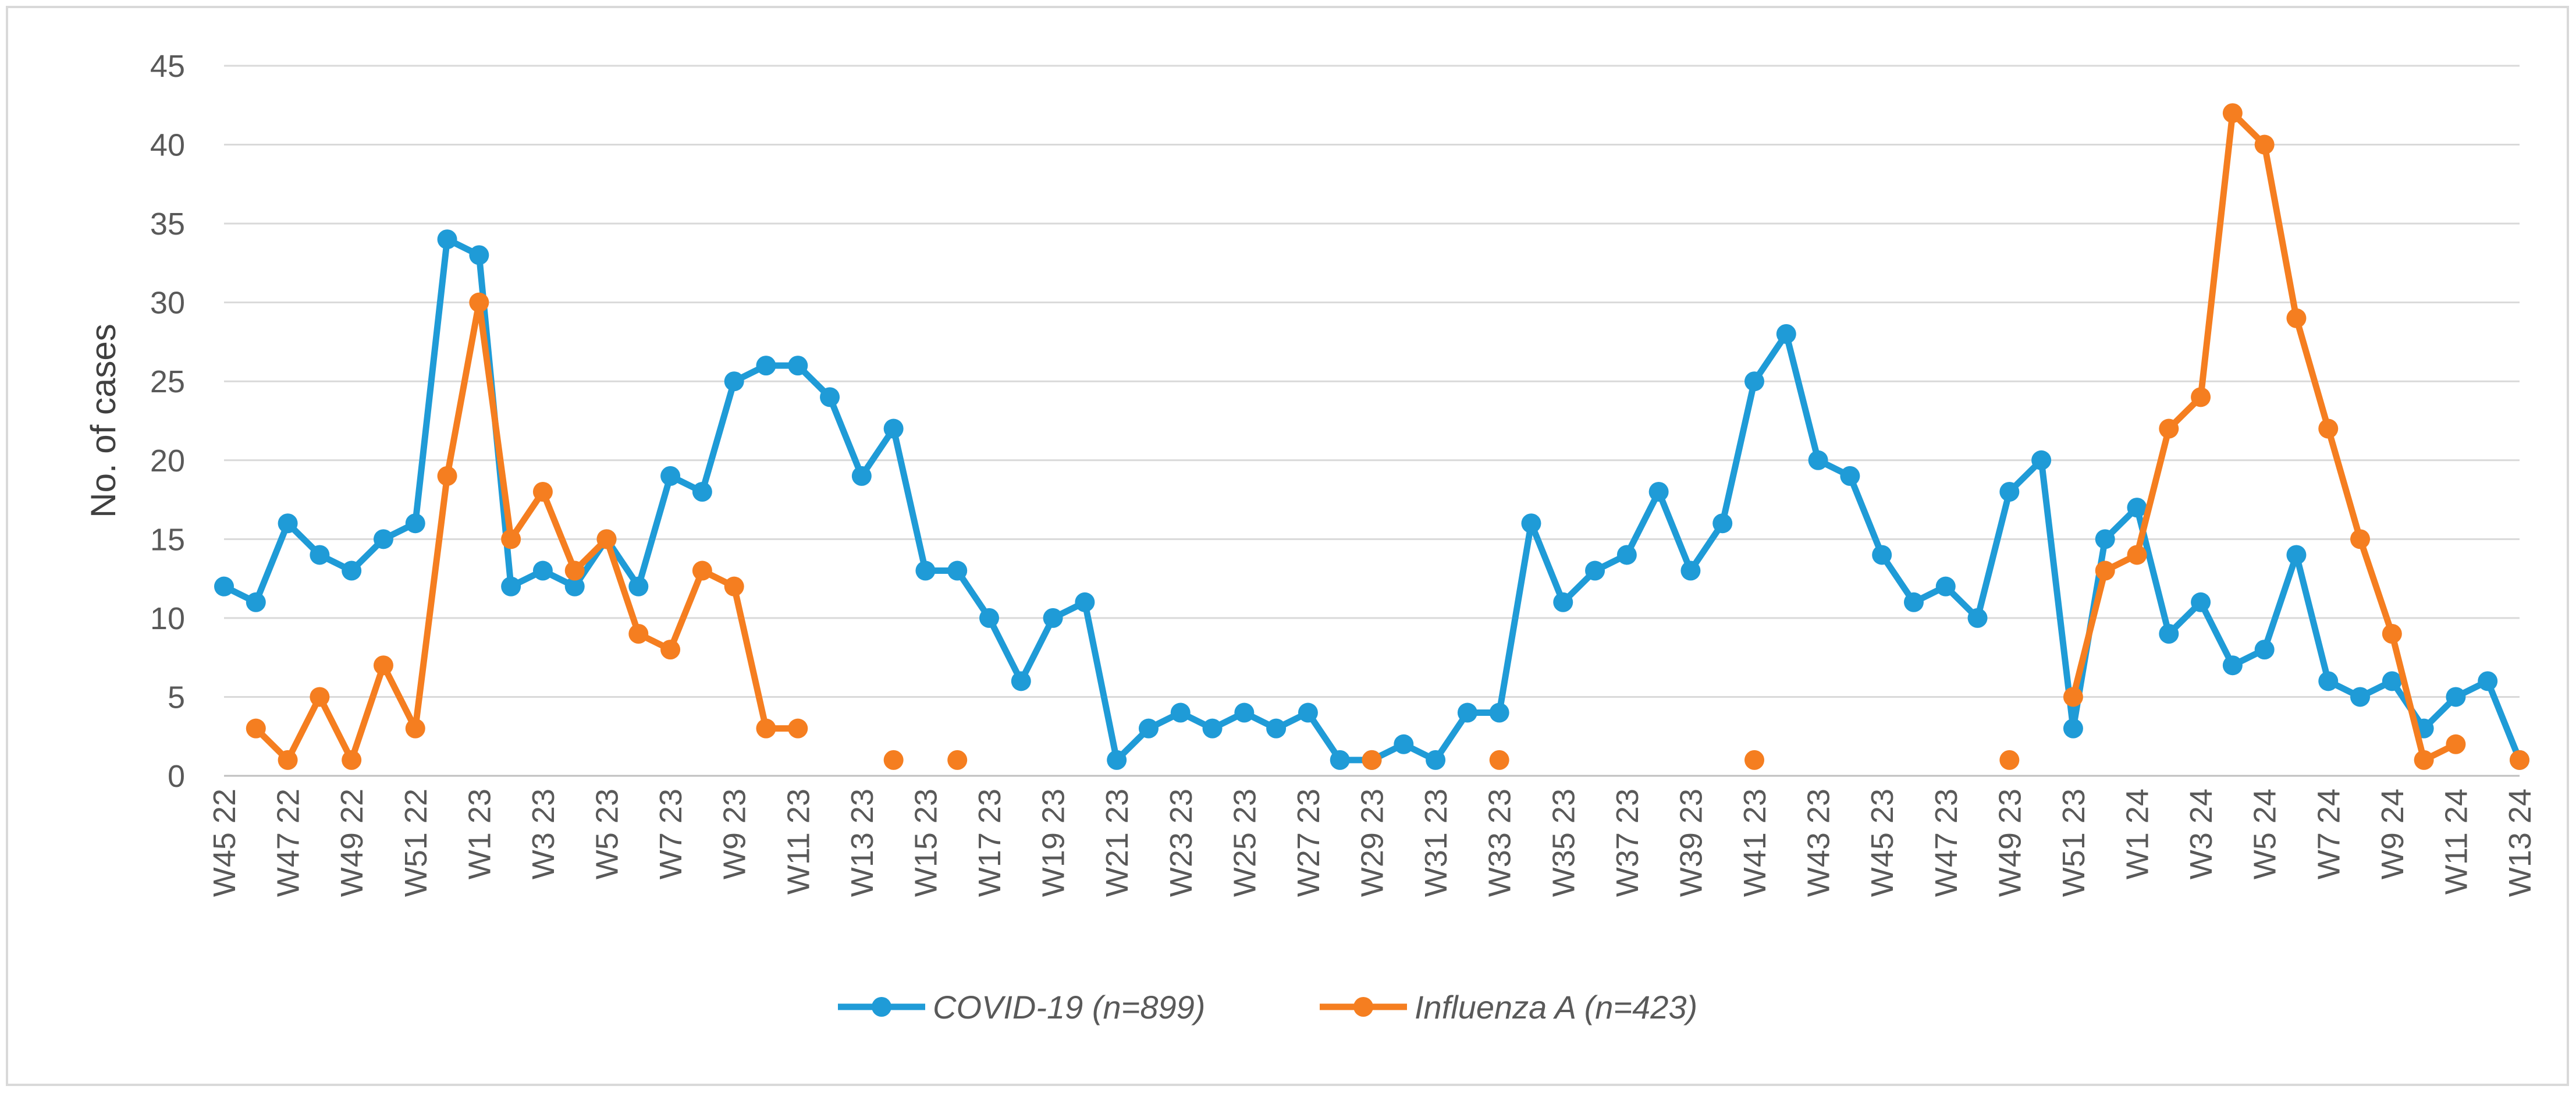 Image resolution: width=2576 pixels, height=1093 pixels. What do you see at coordinates (607, 834) in the screenshot?
I see `x-tick-label: W5 23` at bounding box center [607, 834].